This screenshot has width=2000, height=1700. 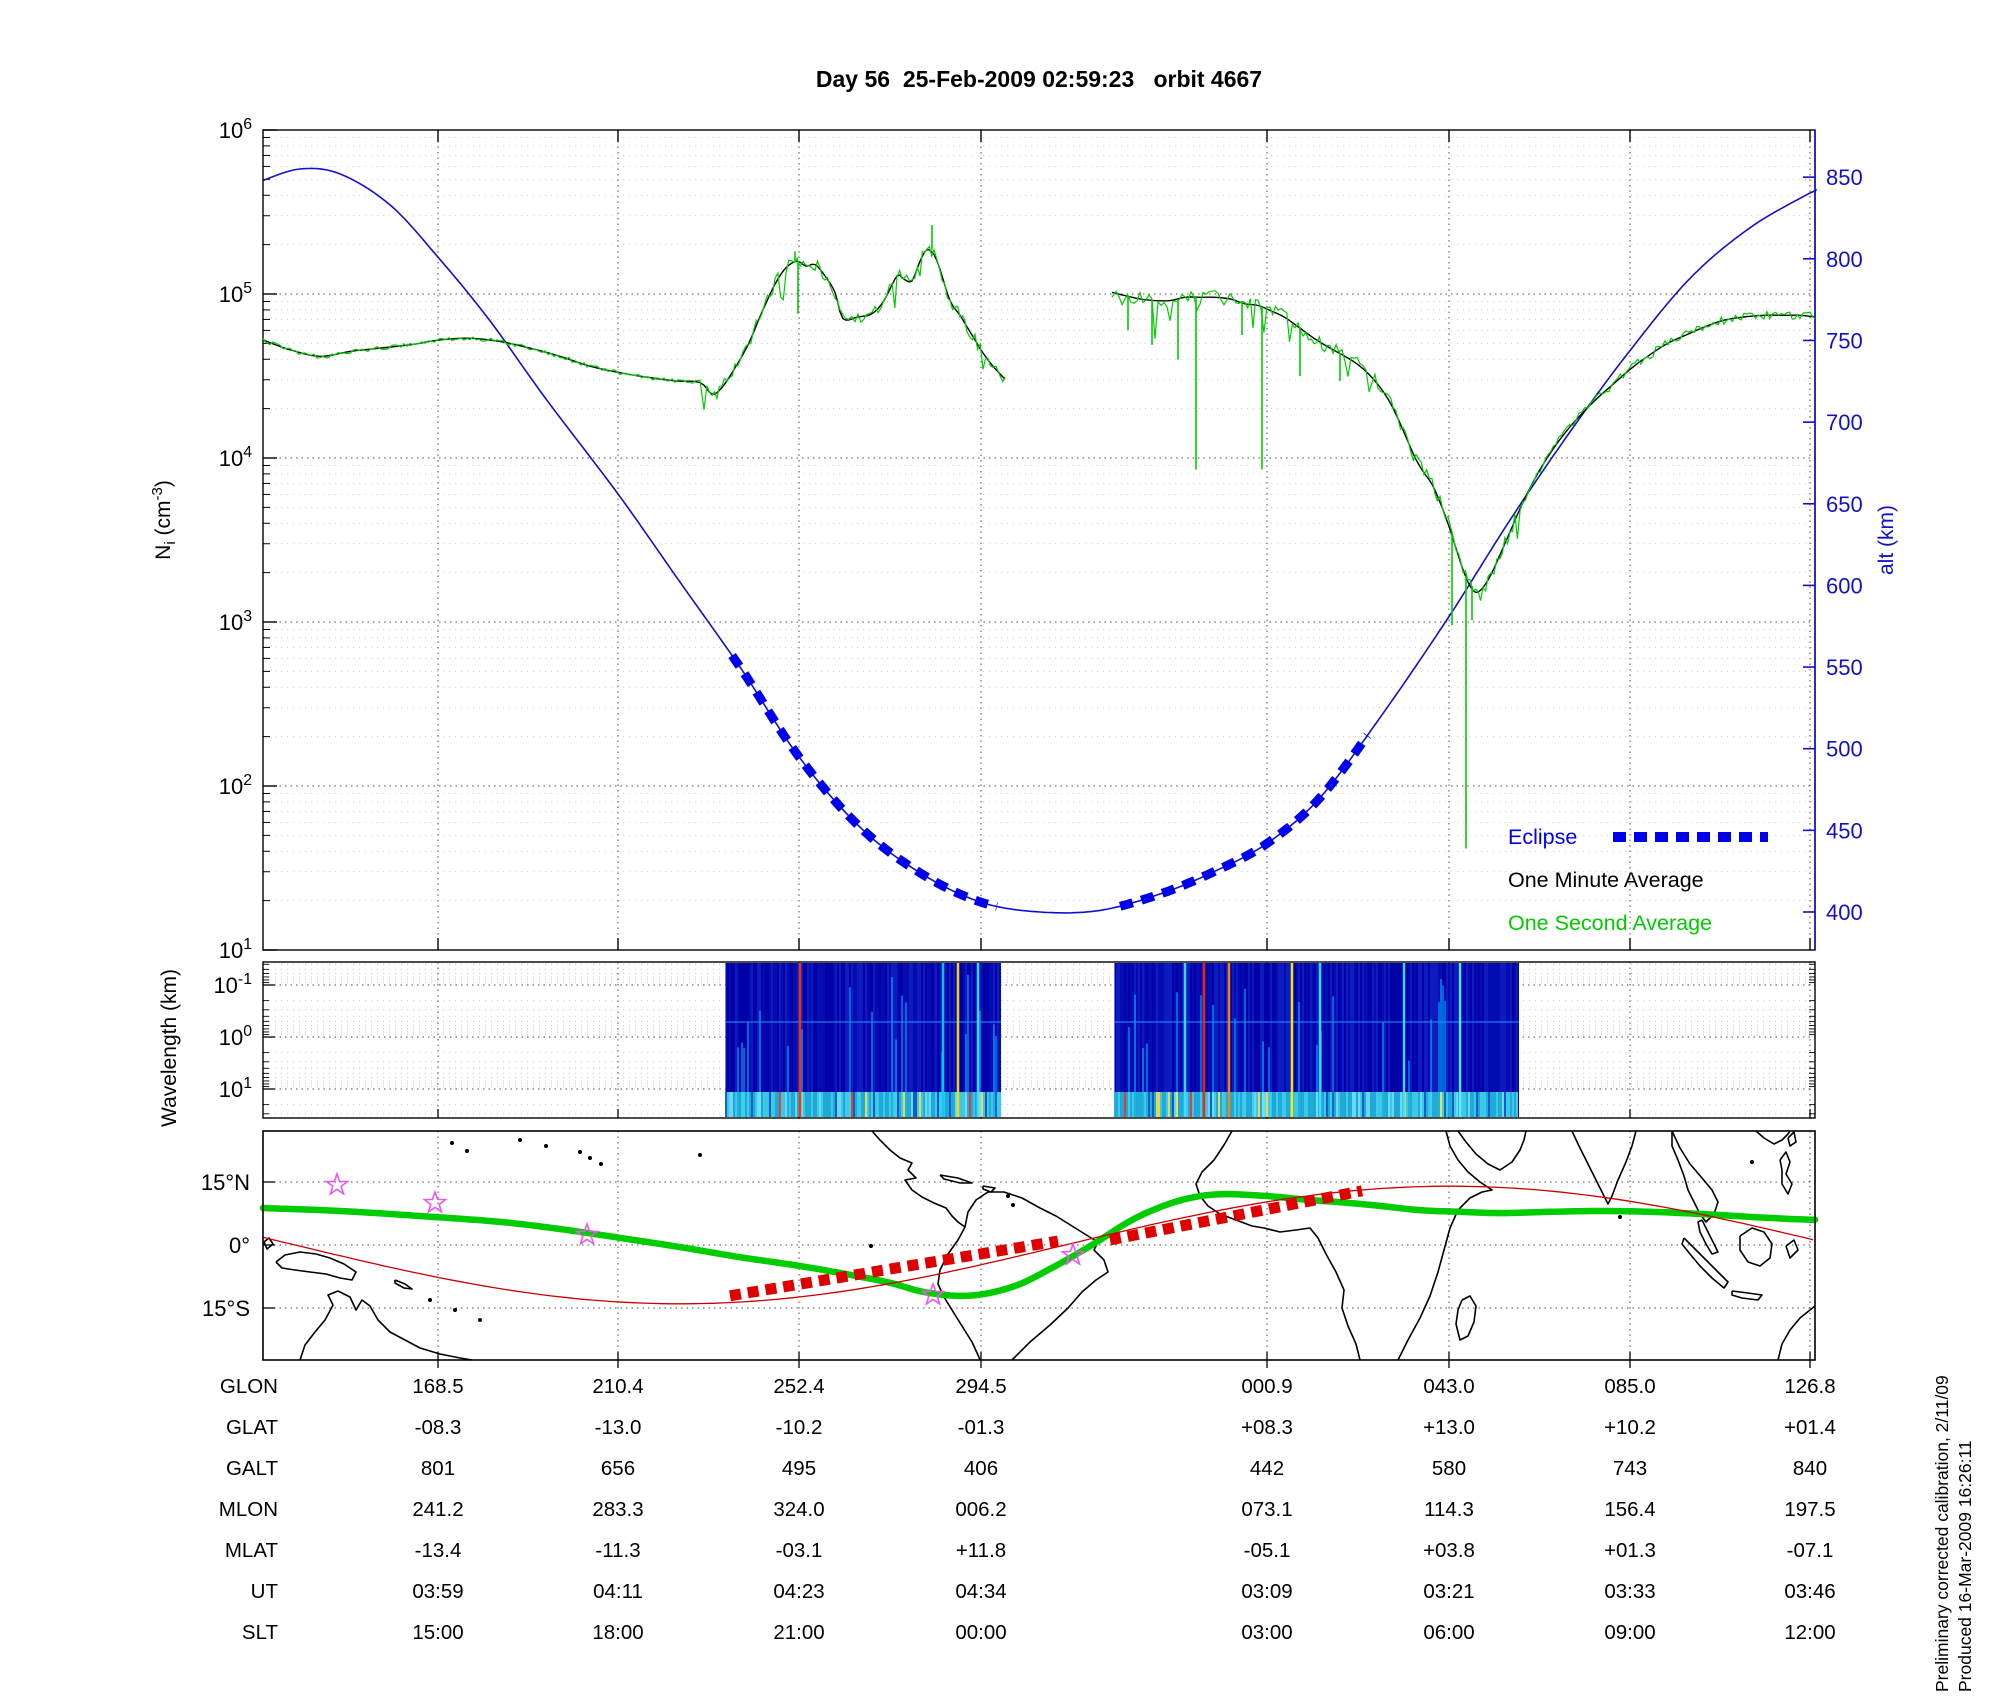 I want to click on table-cell: +08.3, so click(x=1267, y=1427).